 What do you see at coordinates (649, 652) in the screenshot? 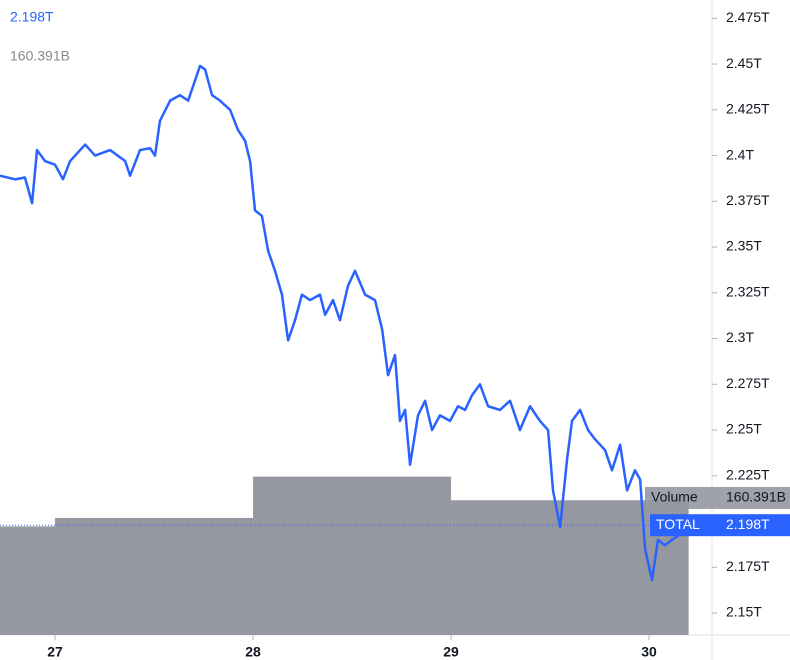
I see `x-tick-label: 30` at bounding box center [649, 652].